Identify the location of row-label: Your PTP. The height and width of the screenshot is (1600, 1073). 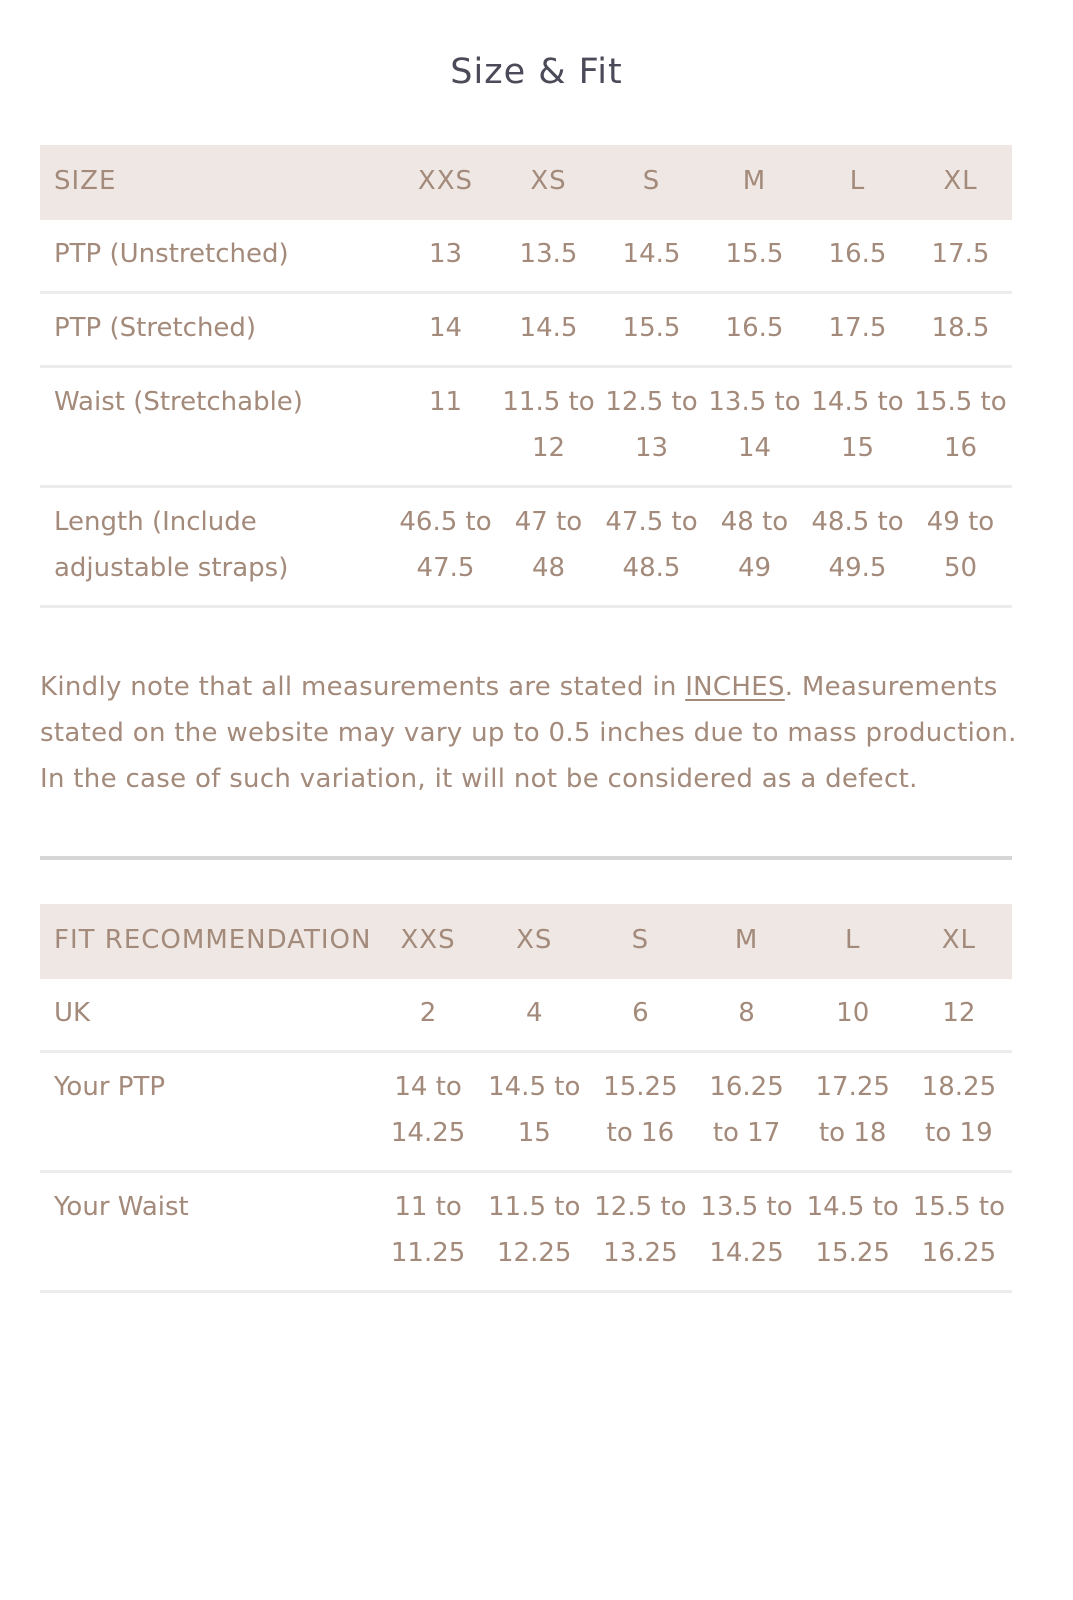
(110, 1087).